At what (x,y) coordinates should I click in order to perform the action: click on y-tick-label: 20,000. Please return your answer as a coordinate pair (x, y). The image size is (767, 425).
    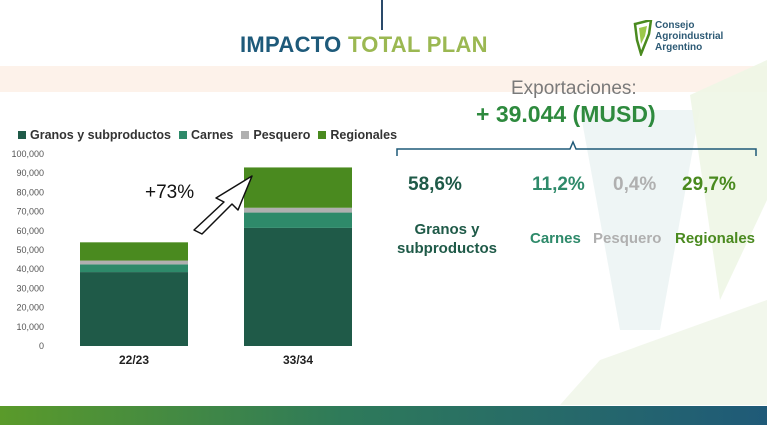
    Looking at the image, I should click on (30, 308).